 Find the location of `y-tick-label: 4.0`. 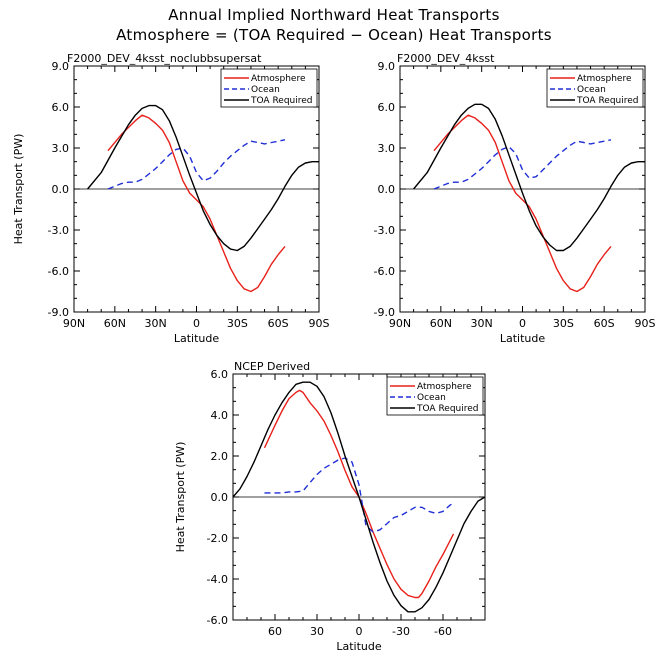

y-tick-label: 4.0 is located at coordinates (220, 415).